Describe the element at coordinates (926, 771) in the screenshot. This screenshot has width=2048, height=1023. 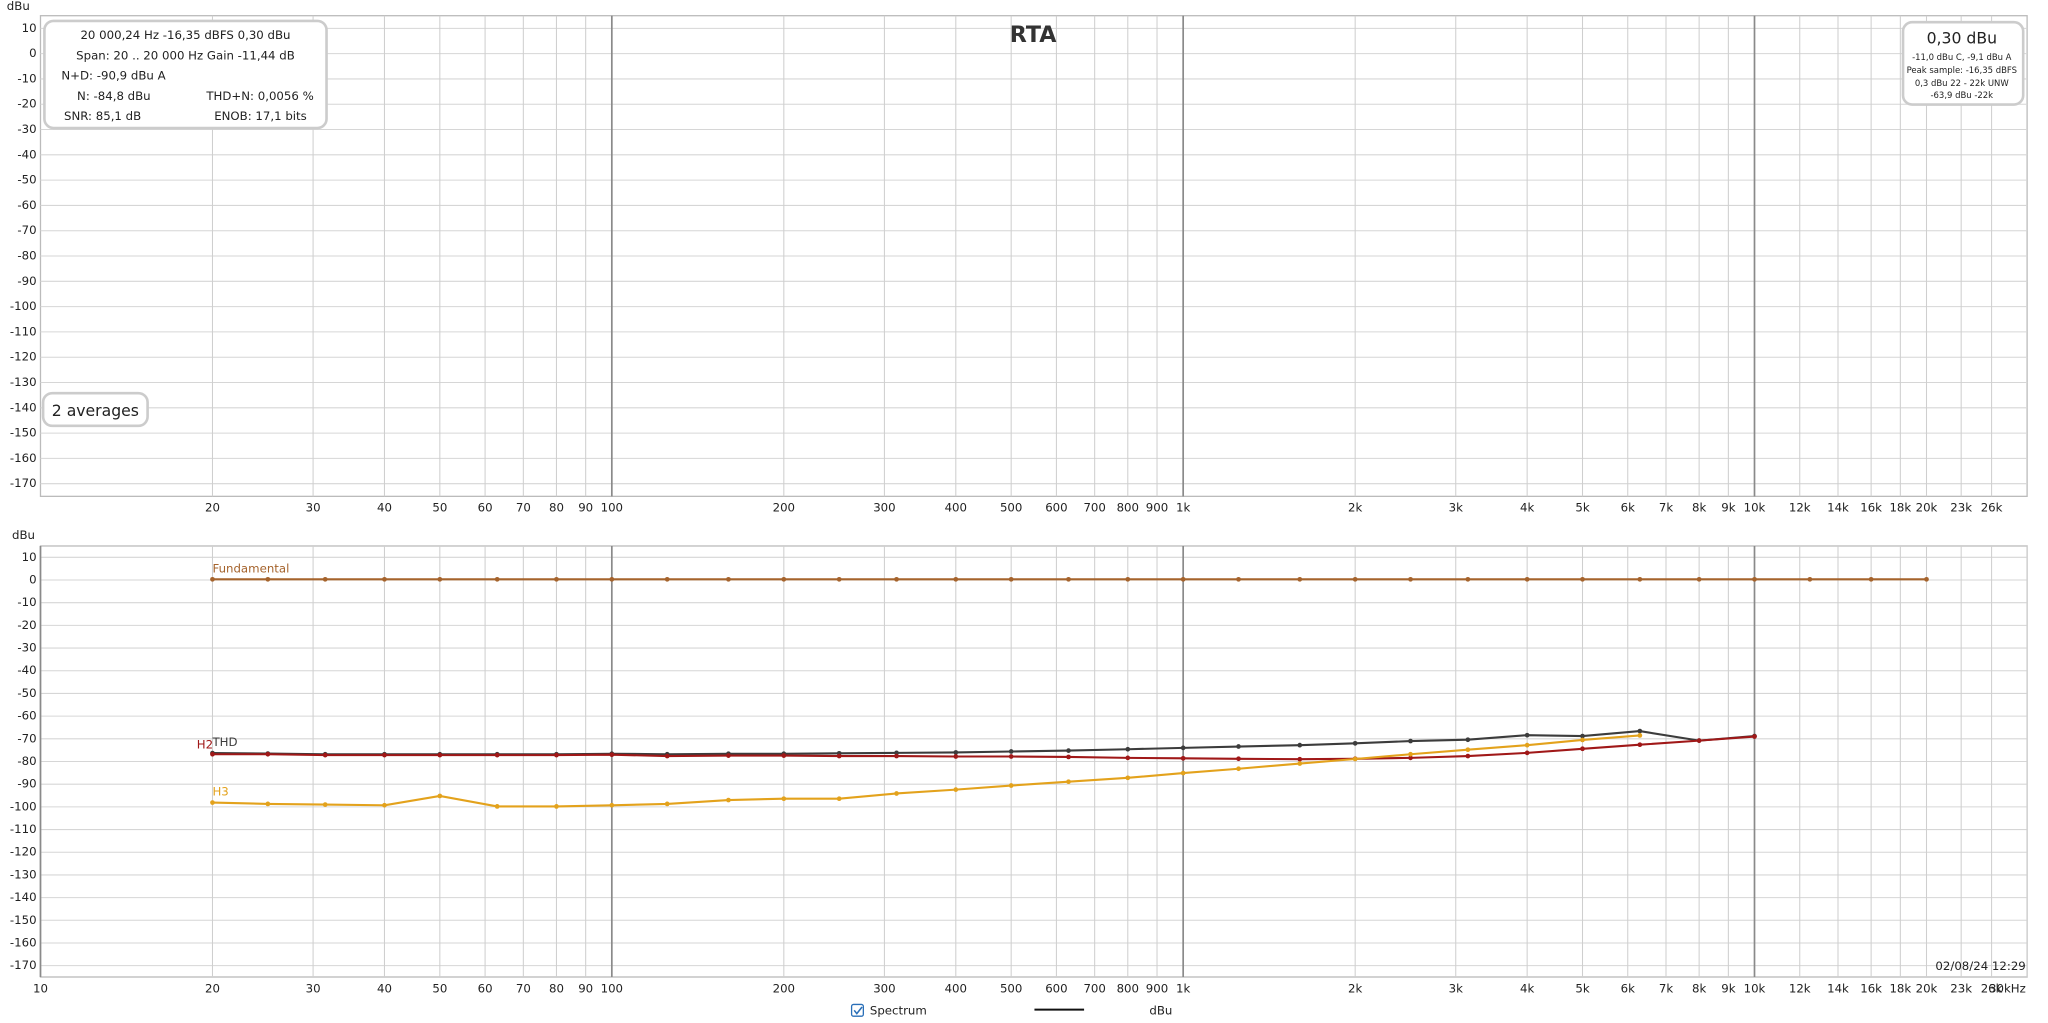
I see `series-line` at that location.